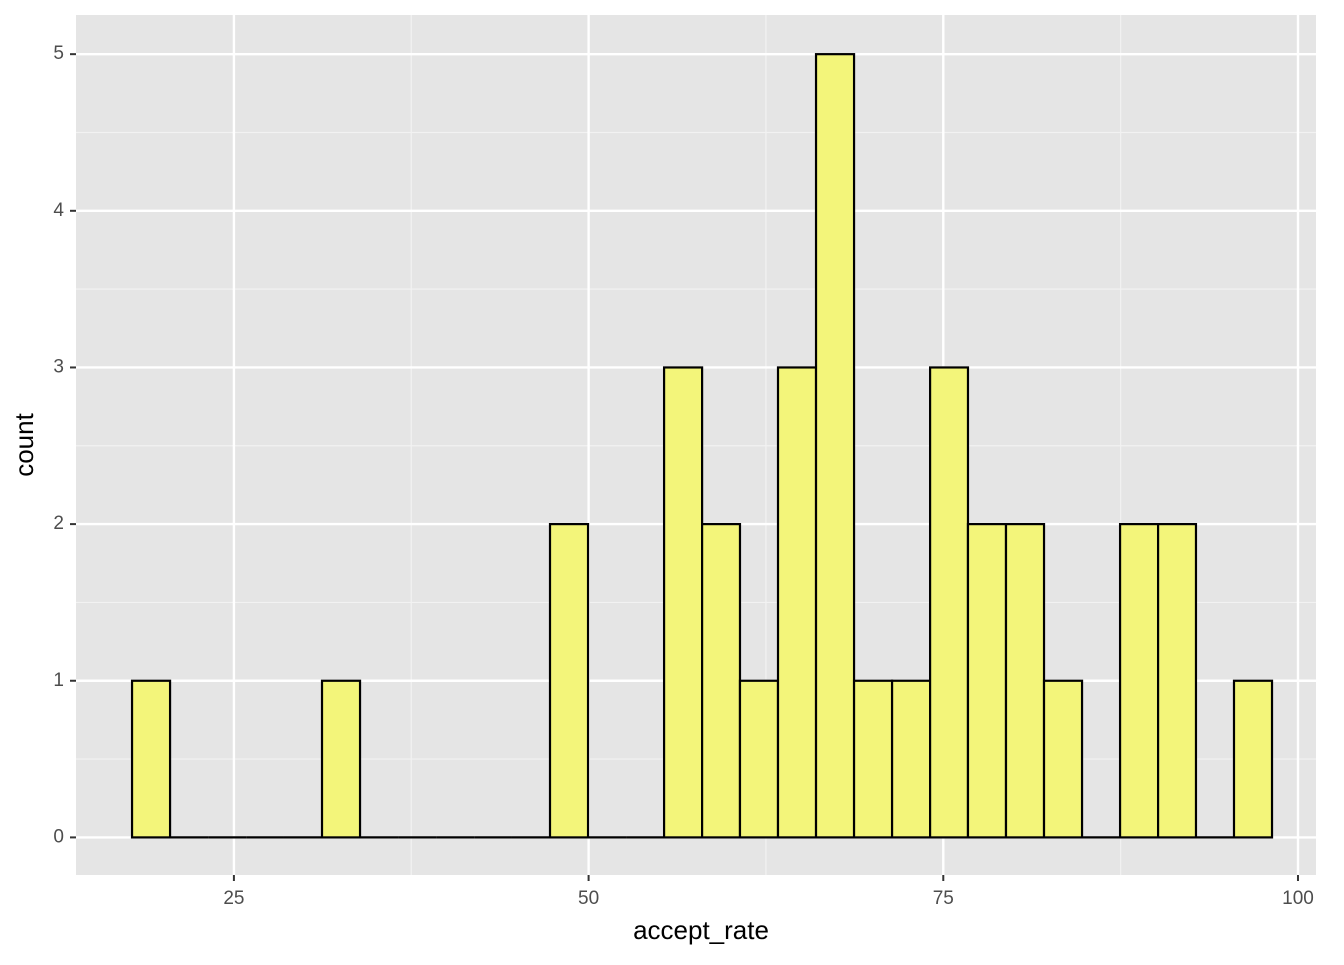 This screenshot has width=1344, height=965. Describe the element at coordinates (701, 930) in the screenshot. I see `x-axis-label: accept_rate` at that location.